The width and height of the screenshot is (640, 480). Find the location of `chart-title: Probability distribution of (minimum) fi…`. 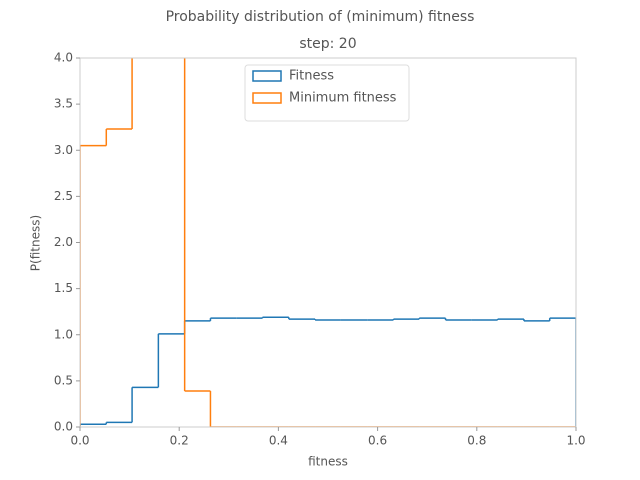

chart-title: Probability distribution of (minimum) fi… is located at coordinates (320, 17).